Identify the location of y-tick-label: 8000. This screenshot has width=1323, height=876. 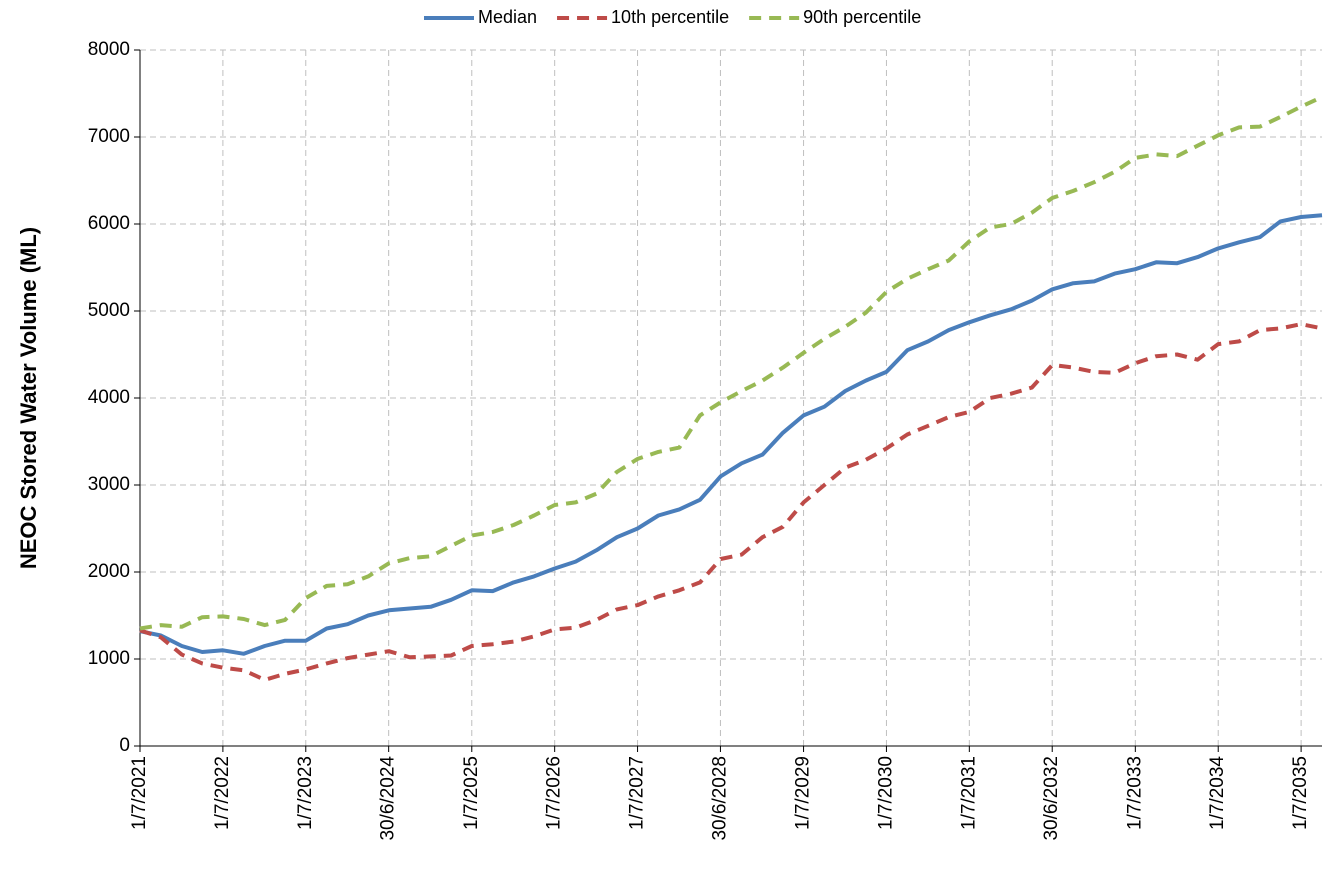
(109, 49).